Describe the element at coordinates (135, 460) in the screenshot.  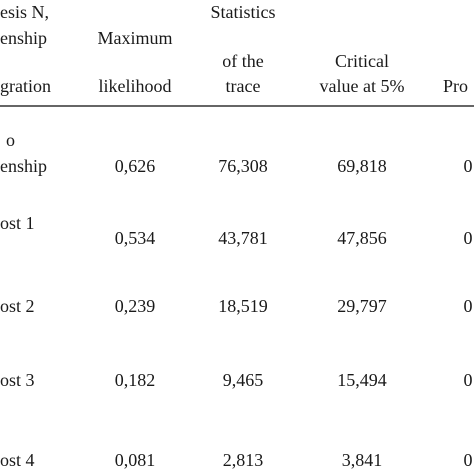
I see `cell: 0,081` at that location.